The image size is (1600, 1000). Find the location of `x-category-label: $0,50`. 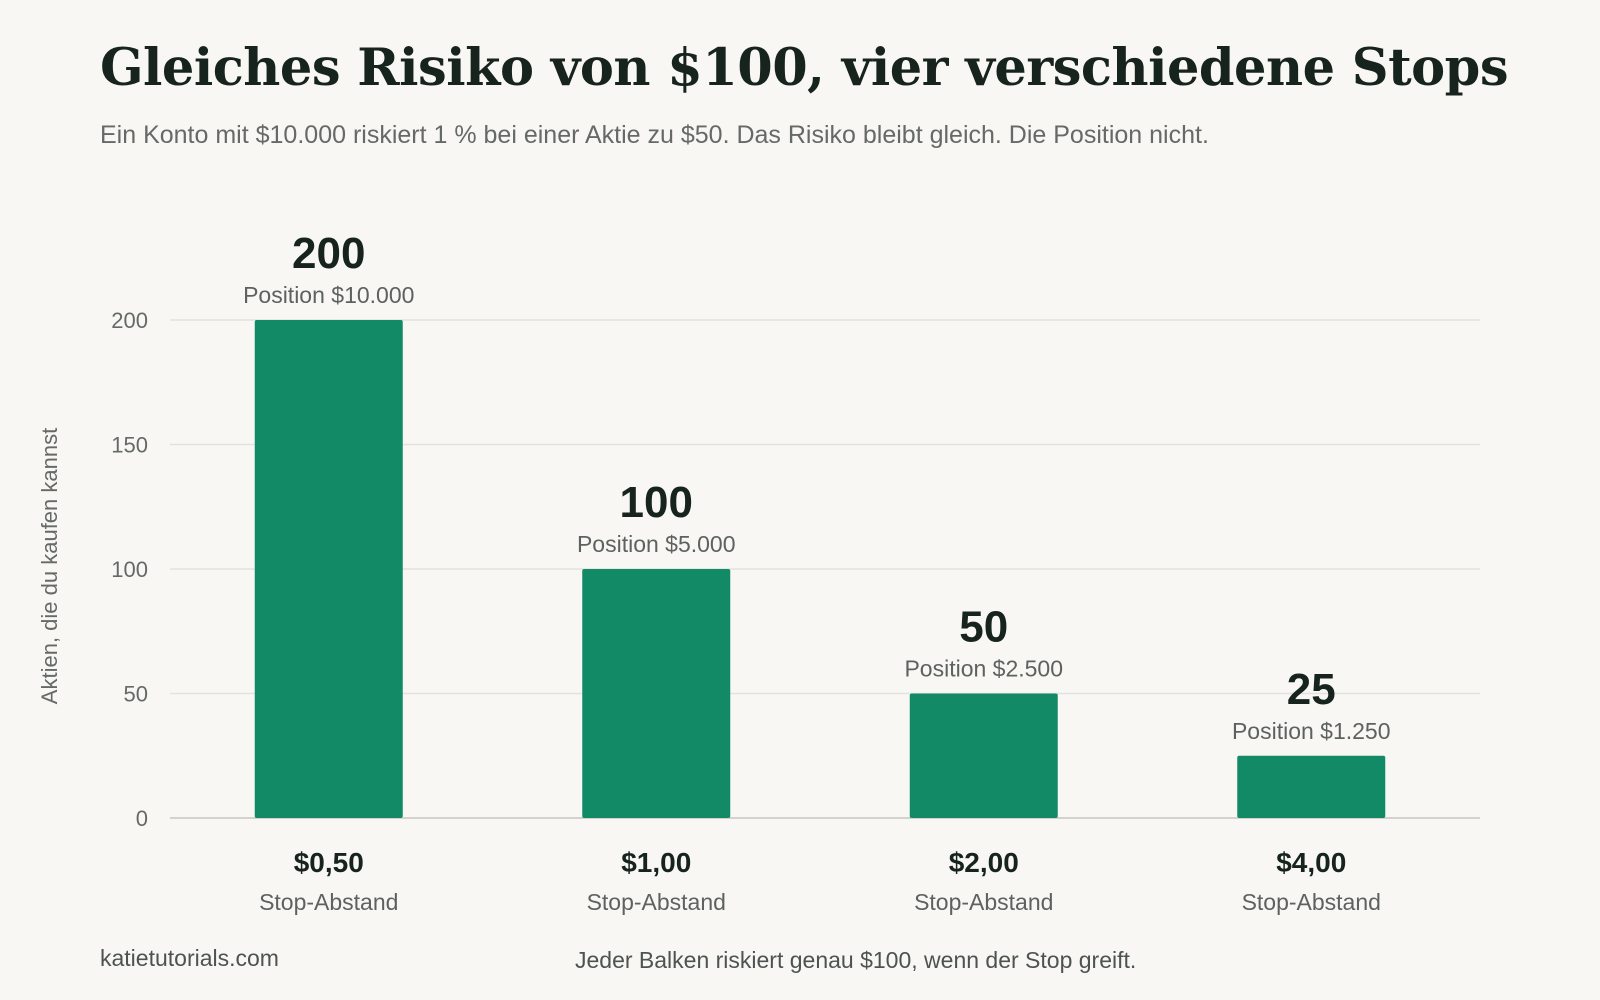

x-category-label: $0,50 is located at coordinates (329, 862).